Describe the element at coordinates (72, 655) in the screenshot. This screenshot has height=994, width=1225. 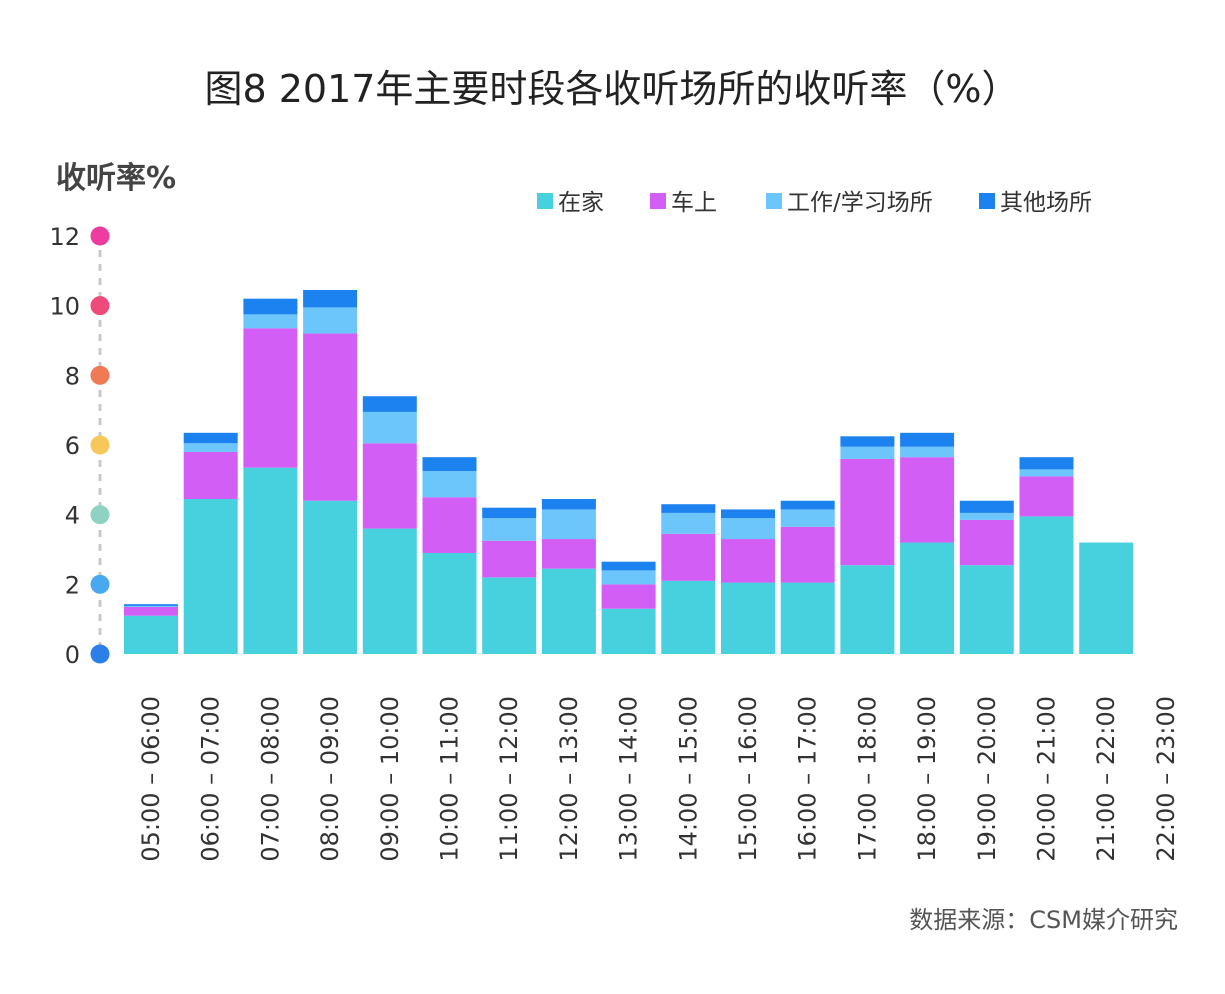
I see `y-tick-label: 0` at that location.